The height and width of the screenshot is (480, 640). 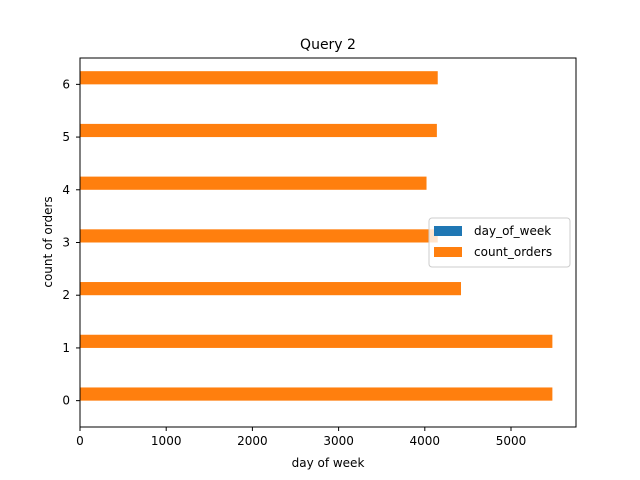 What do you see at coordinates (252, 441) in the screenshot?
I see `x-tick-label: 2000` at bounding box center [252, 441].